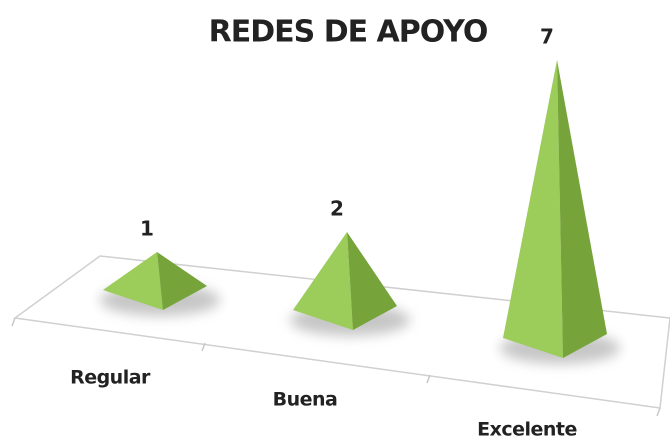  What do you see at coordinates (527, 429) in the screenshot?
I see `category-label: Excelente` at bounding box center [527, 429].